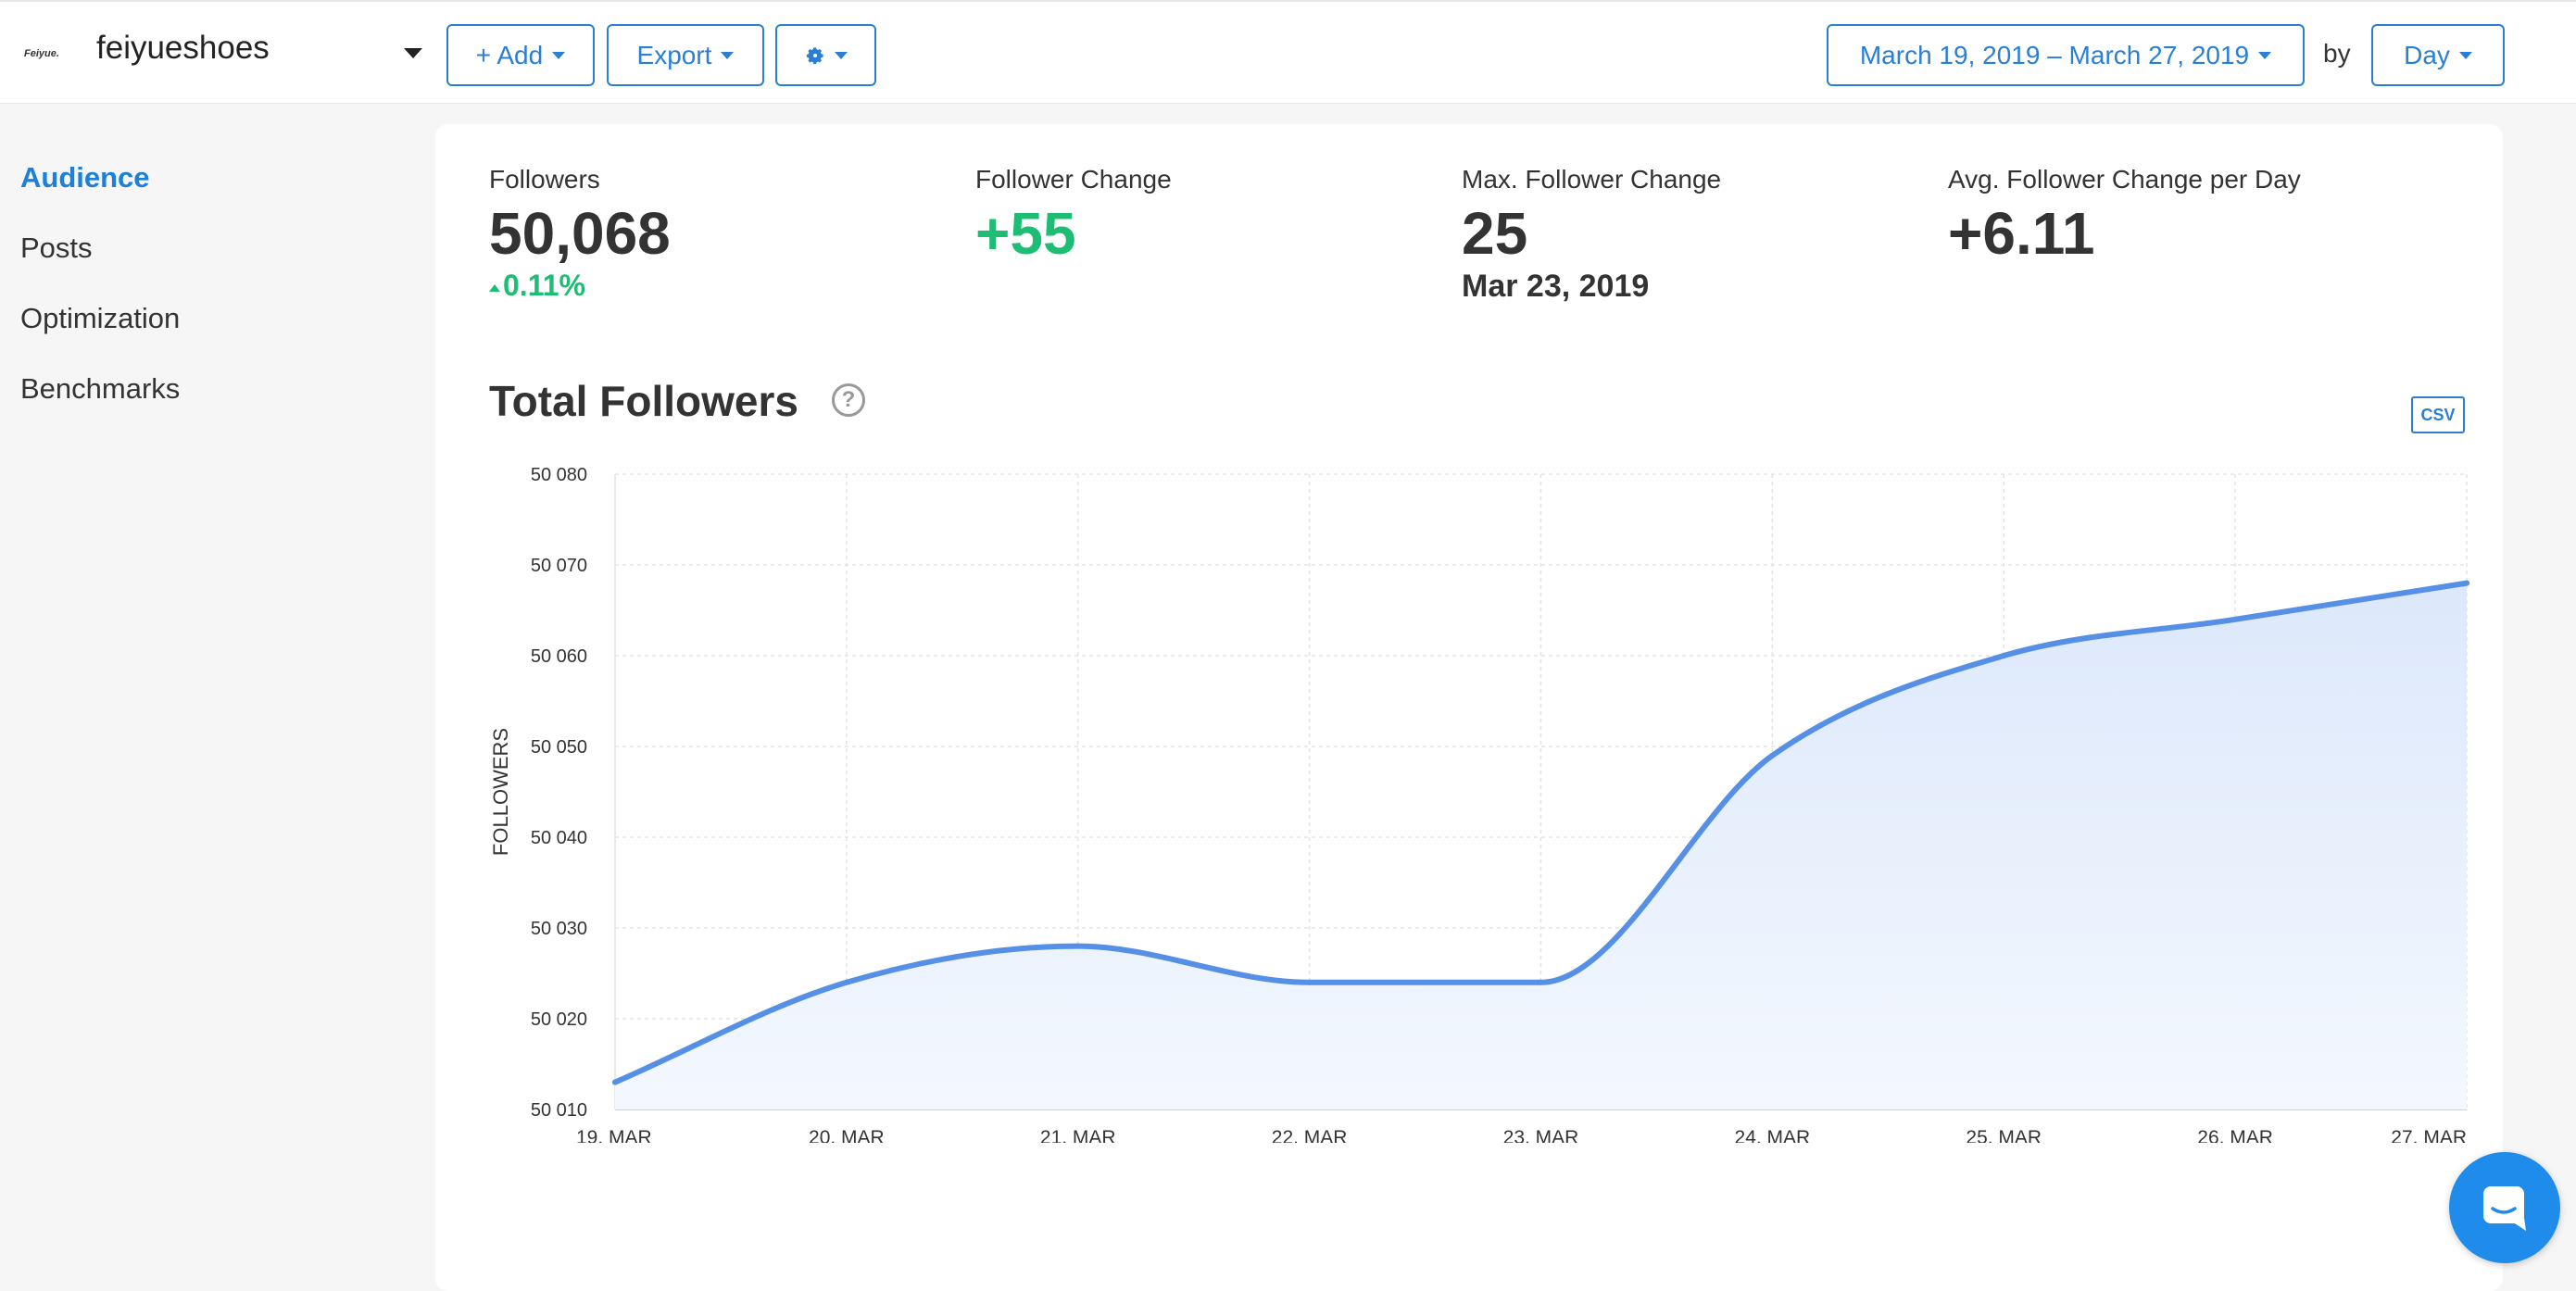 This screenshot has height=1291, width=2576. What do you see at coordinates (2427, 54) in the screenshot?
I see `granularity-label: Day` at bounding box center [2427, 54].